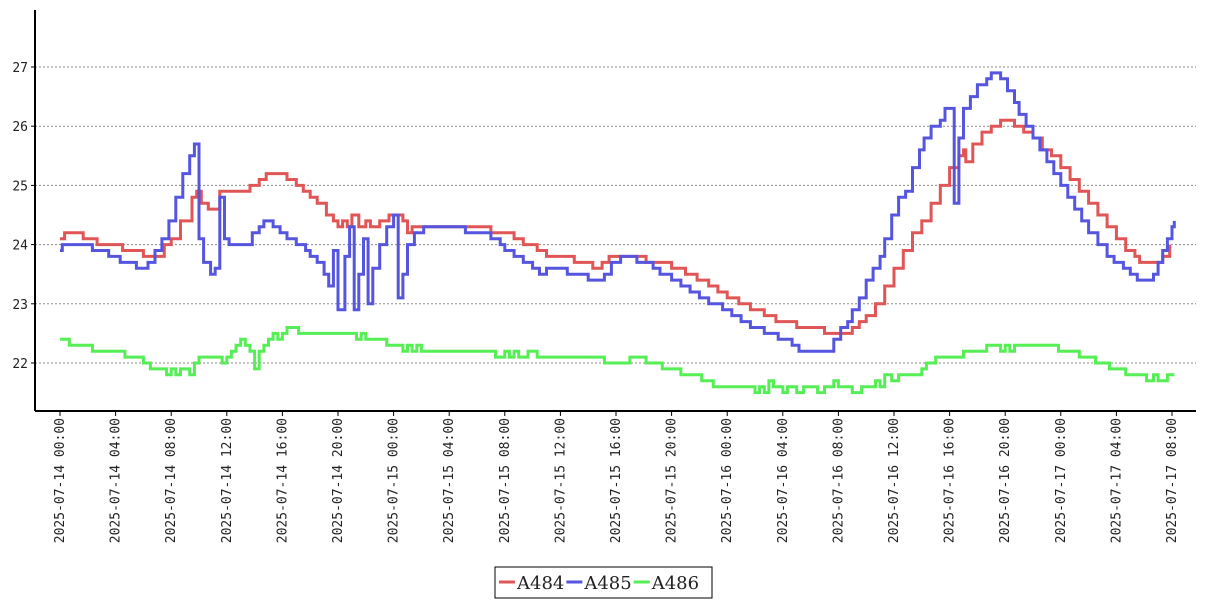  I want to click on x-tick-label: 2025-07-16 20:00, so click(1005, 480).